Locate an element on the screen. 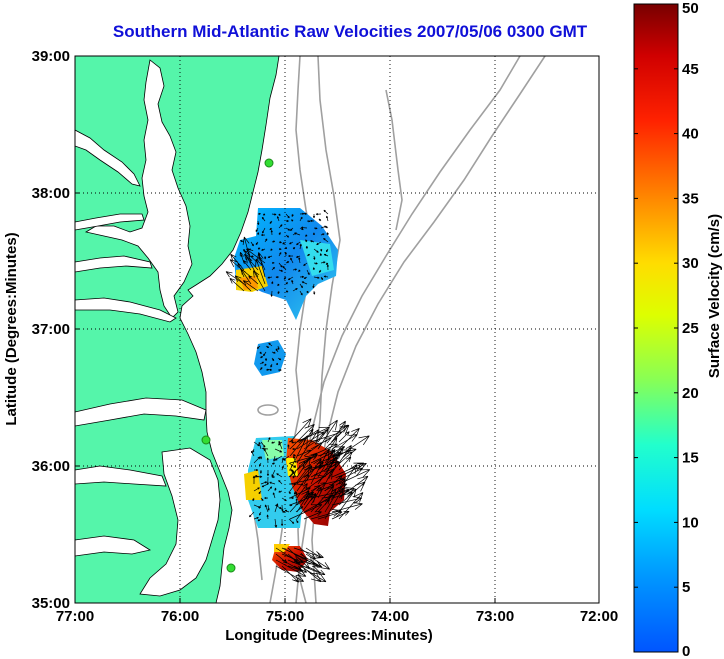  x-tick-label: 74:00 is located at coordinates (390, 616).